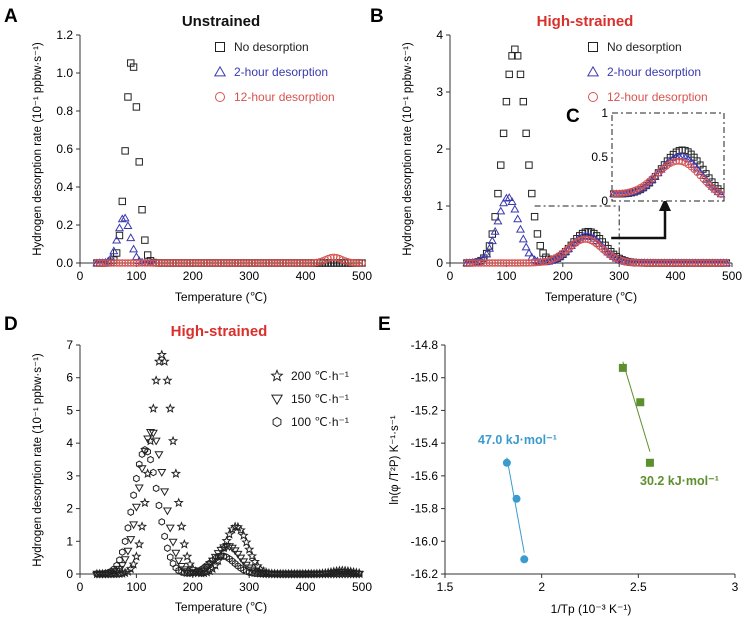 Image resolution: width=752 pixels, height=628 pixels. Describe the element at coordinates (506, 276) in the screenshot. I see `panel-b-x-tick-label: 100` at that location.